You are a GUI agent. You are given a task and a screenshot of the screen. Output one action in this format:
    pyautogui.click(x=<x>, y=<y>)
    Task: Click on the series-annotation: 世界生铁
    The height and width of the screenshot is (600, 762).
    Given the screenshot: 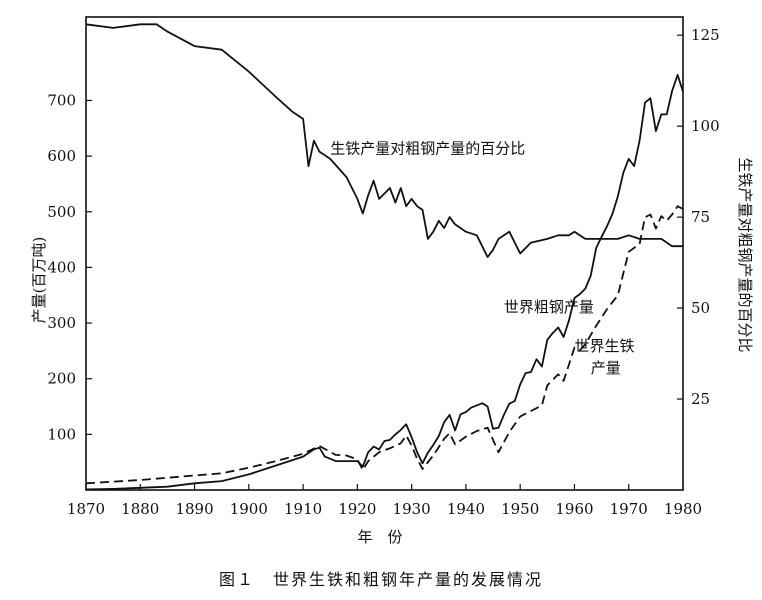 What is the action you would take?
    pyautogui.click(x=604, y=346)
    